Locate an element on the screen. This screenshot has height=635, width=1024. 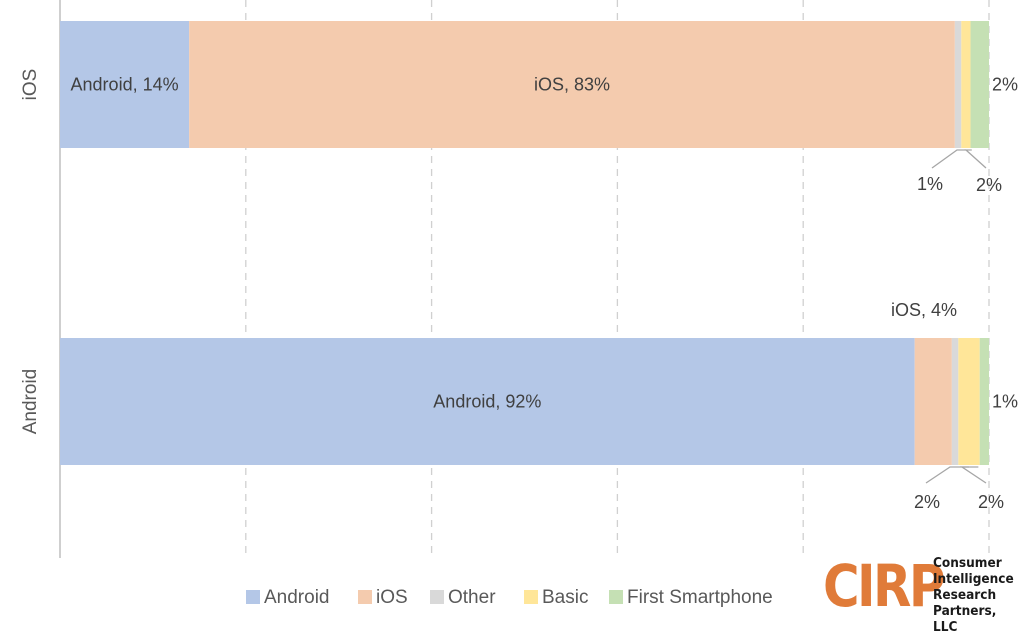
category-labels: iOS Android is located at coordinates (30, 252).